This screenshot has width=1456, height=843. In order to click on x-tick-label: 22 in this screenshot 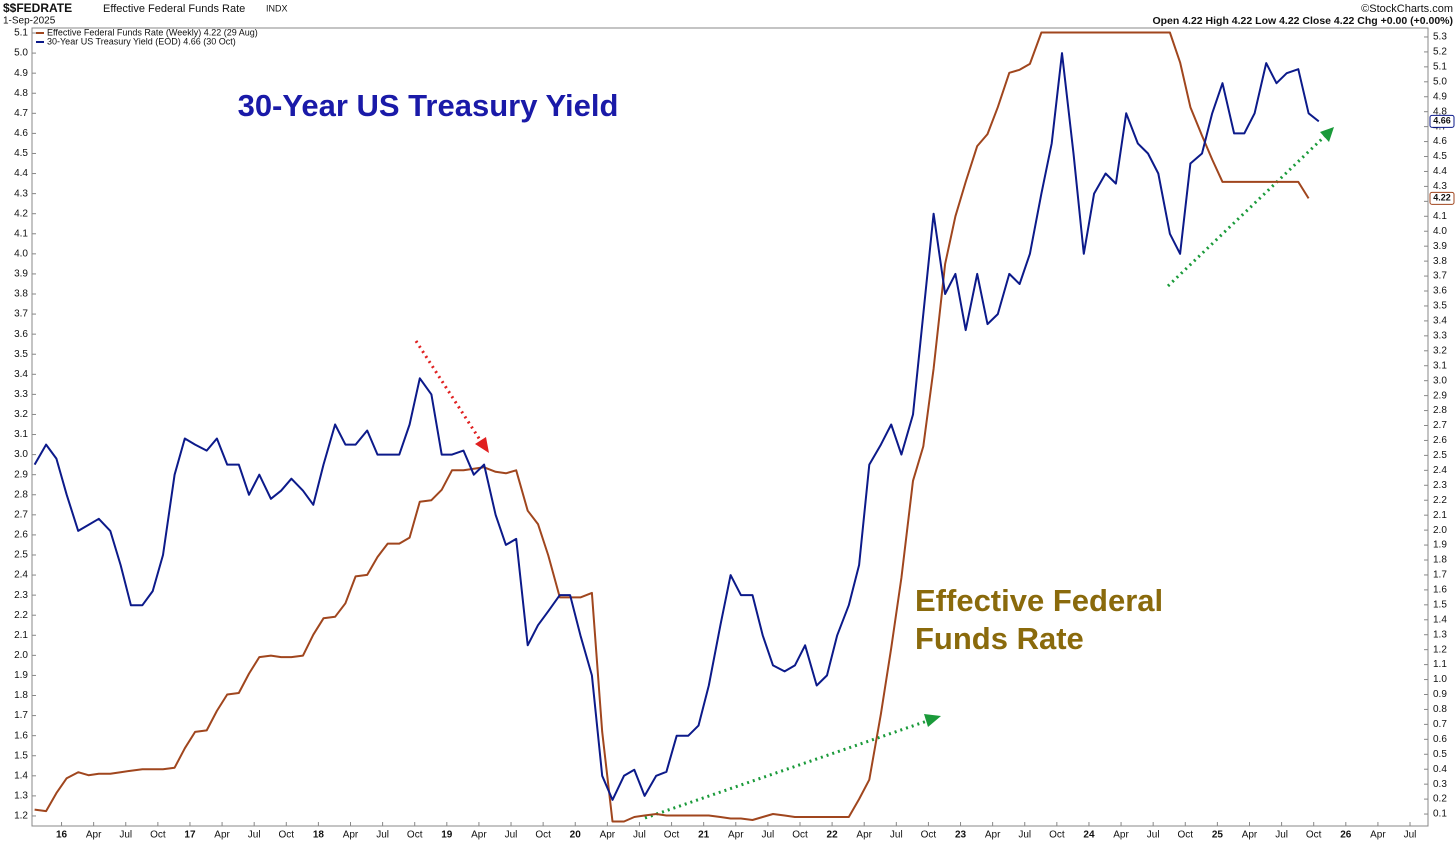, I will do `click(833, 835)`.